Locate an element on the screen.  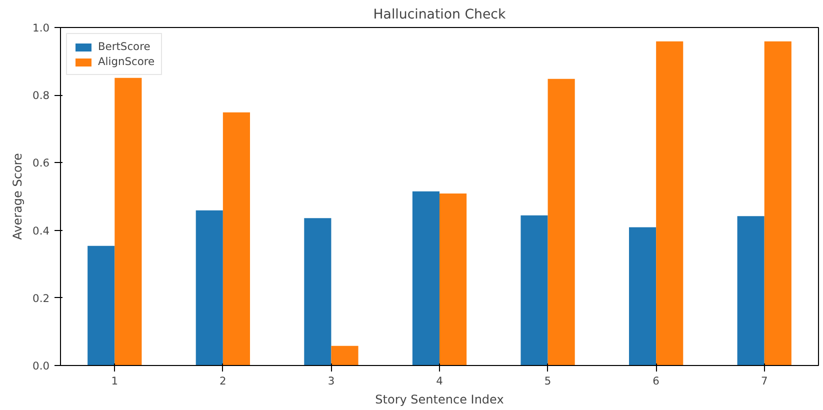
x-tick-label: 2 is located at coordinates (223, 381).